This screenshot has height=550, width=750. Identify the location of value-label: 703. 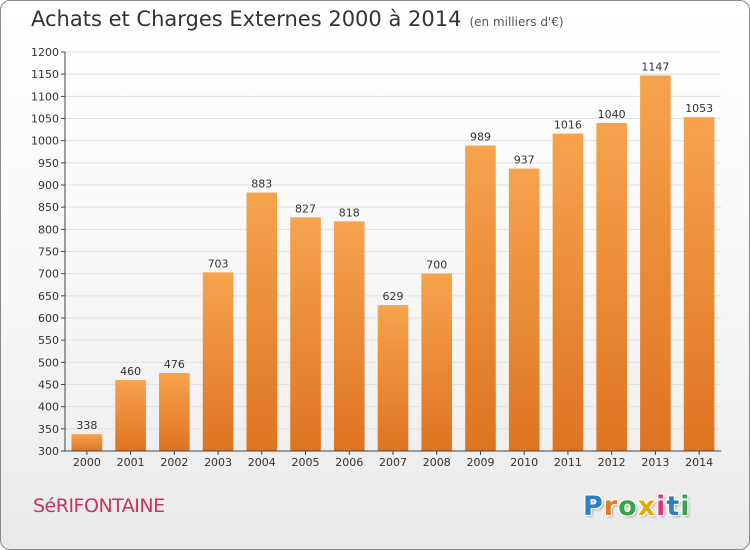
(218, 263).